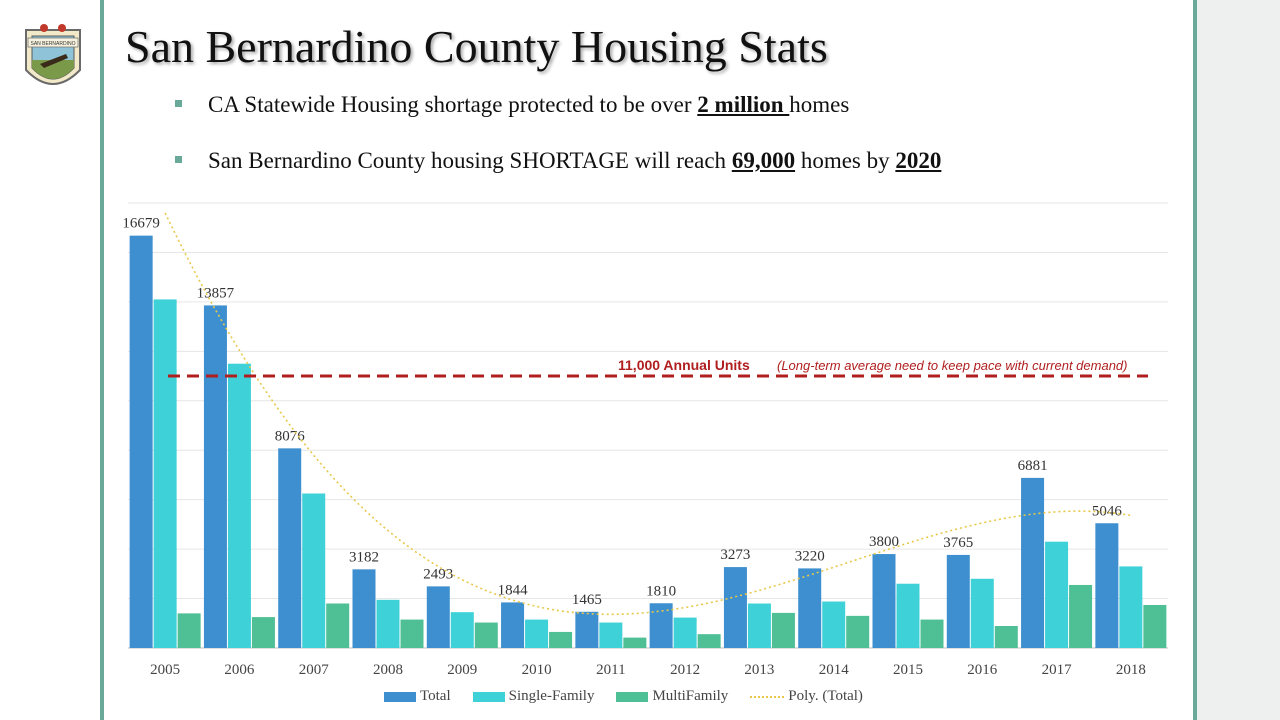  I want to click on data-label: 3800, so click(884, 542).